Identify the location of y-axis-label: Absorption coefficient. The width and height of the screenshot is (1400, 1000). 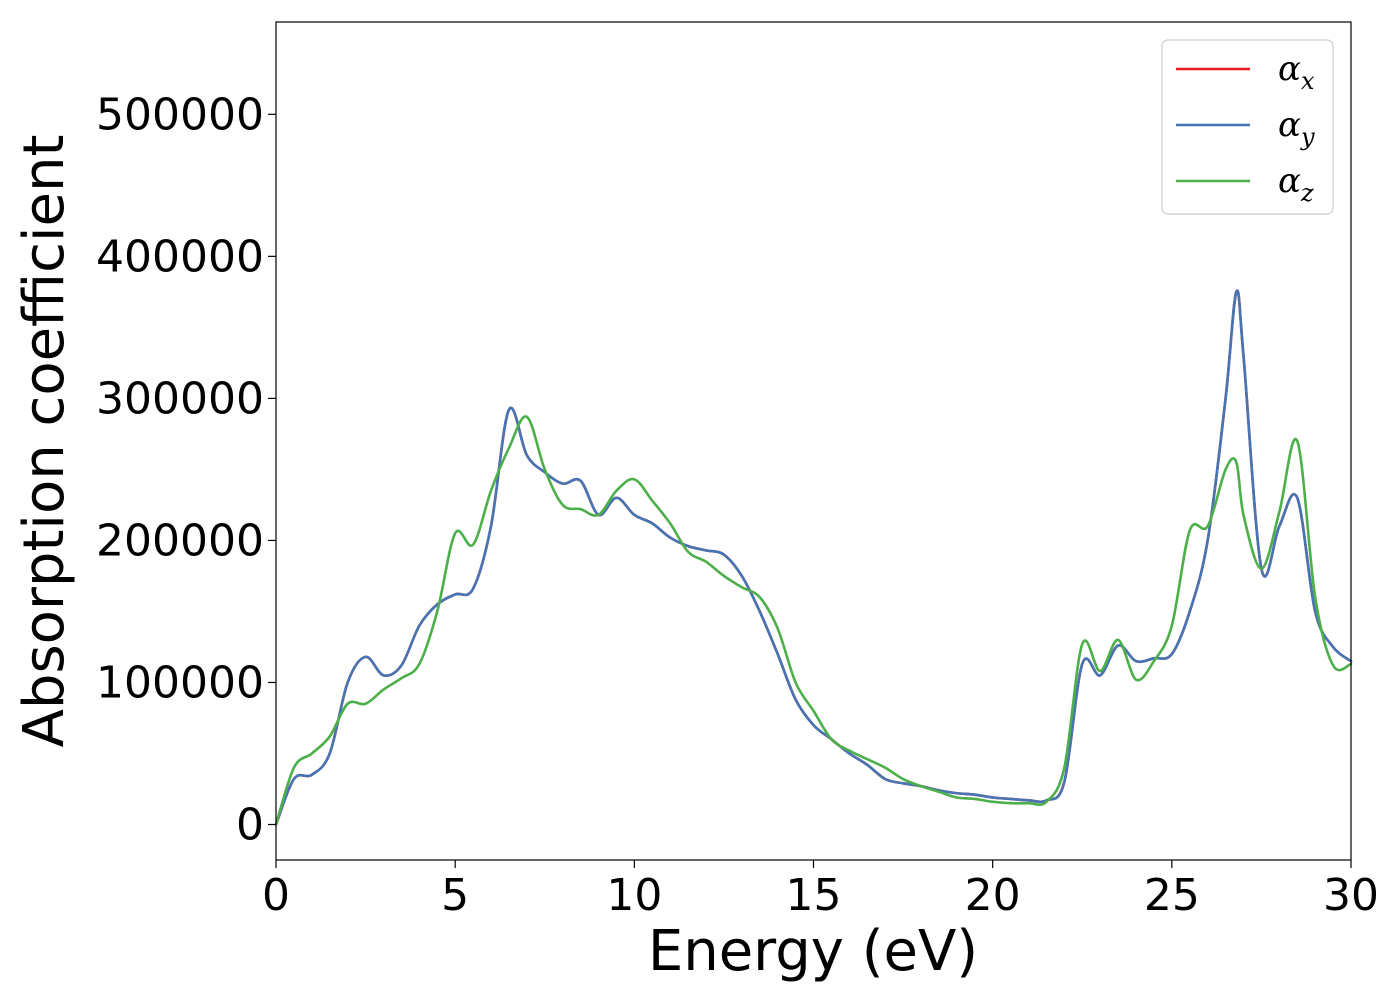
(44, 441).